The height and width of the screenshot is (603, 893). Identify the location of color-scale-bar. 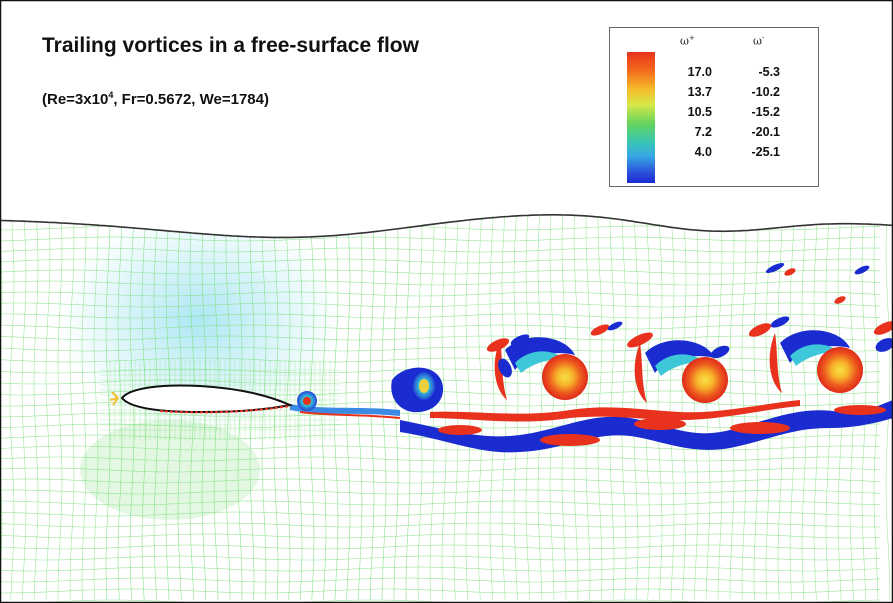
(641, 117).